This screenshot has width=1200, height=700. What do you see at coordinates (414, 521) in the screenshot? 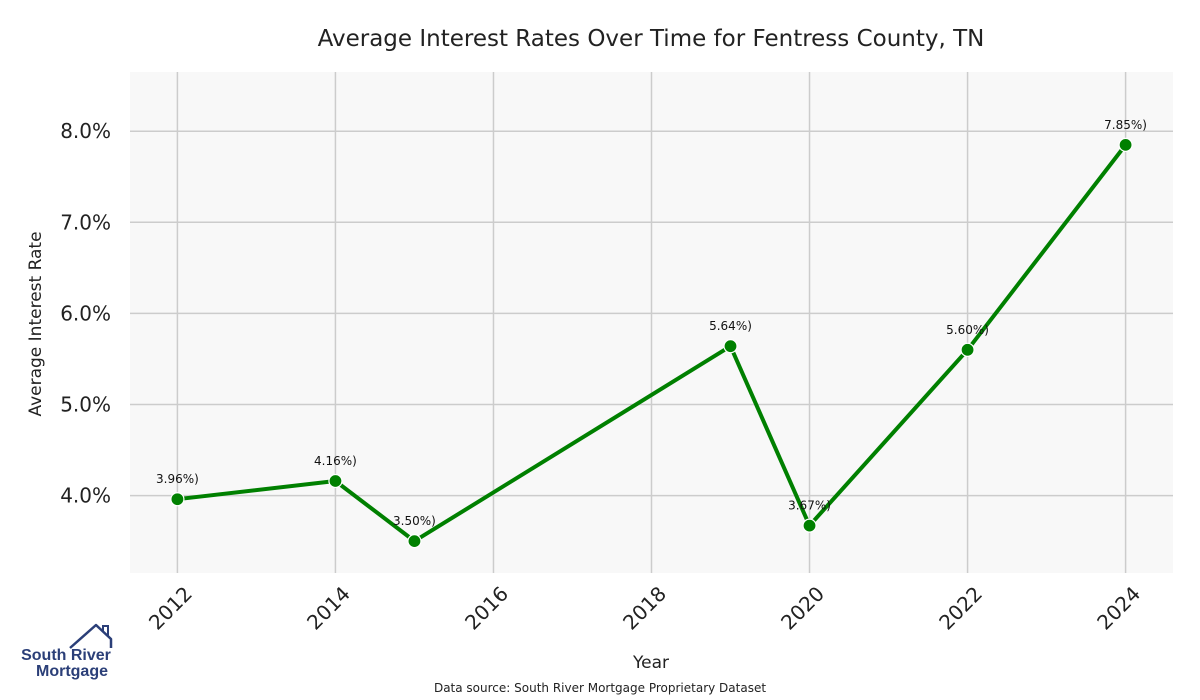
I see `data-label: 3.50%)` at bounding box center [414, 521].